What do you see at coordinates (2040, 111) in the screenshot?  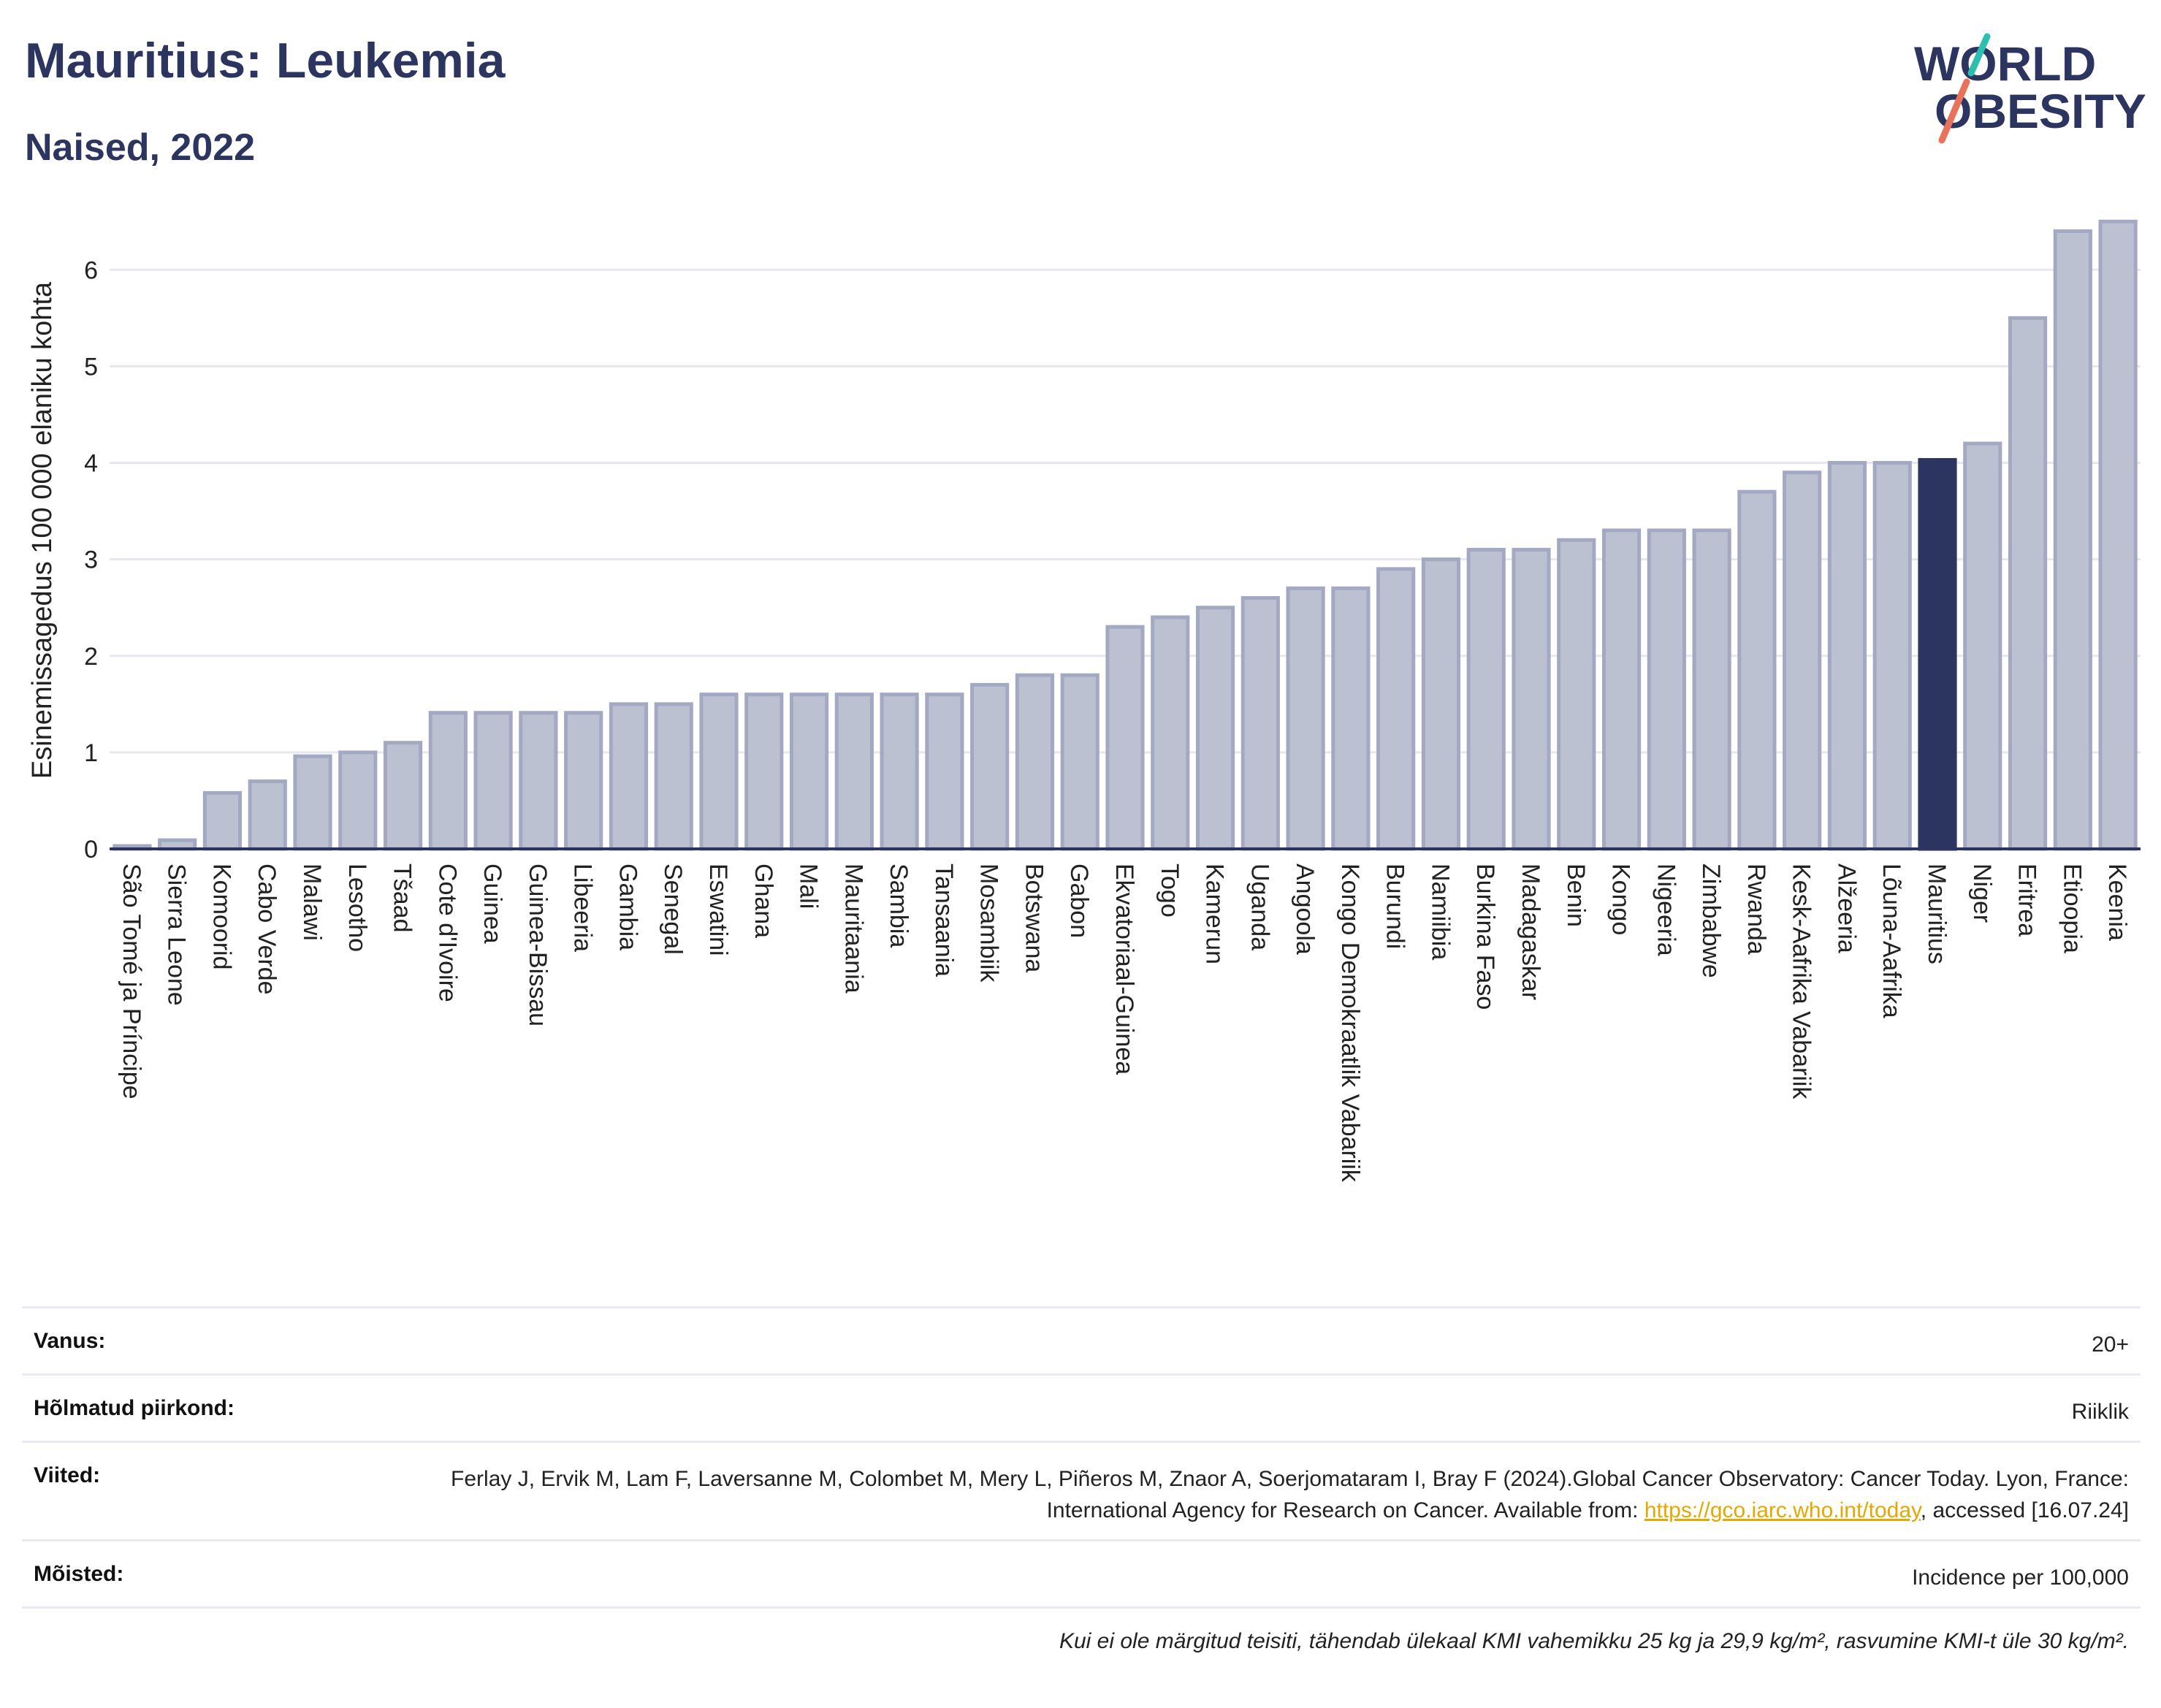 I see `logo-line-obesity: OBESITY` at bounding box center [2040, 111].